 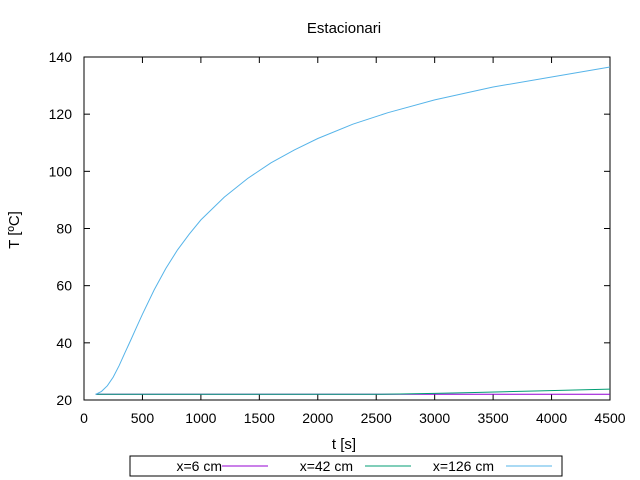 I want to click on legend-label: x=6 cm, so click(x=199, y=466).